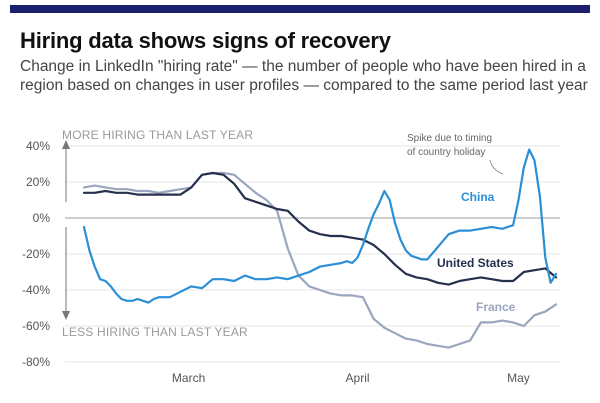  I want to click on y-axis-ticks: 40% 20% 0% -20% -40% -60% -80%, so click(36, 254).